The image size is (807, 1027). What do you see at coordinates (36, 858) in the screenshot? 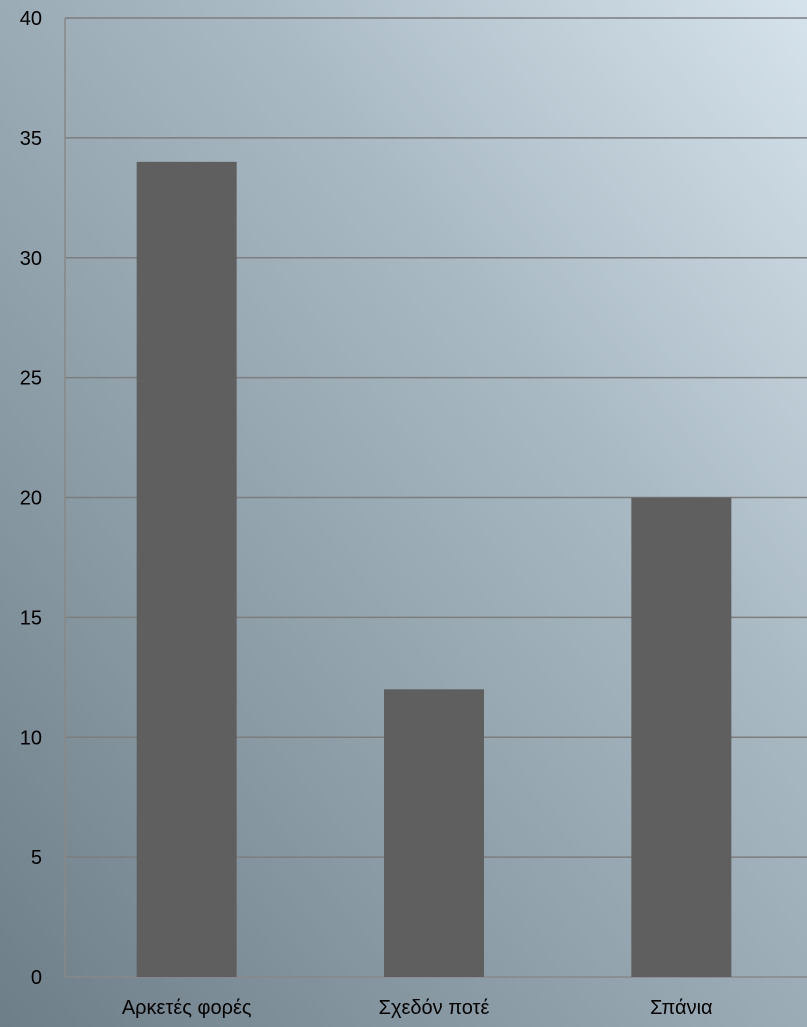
I see `y-tick-label: 5` at bounding box center [36, 858].